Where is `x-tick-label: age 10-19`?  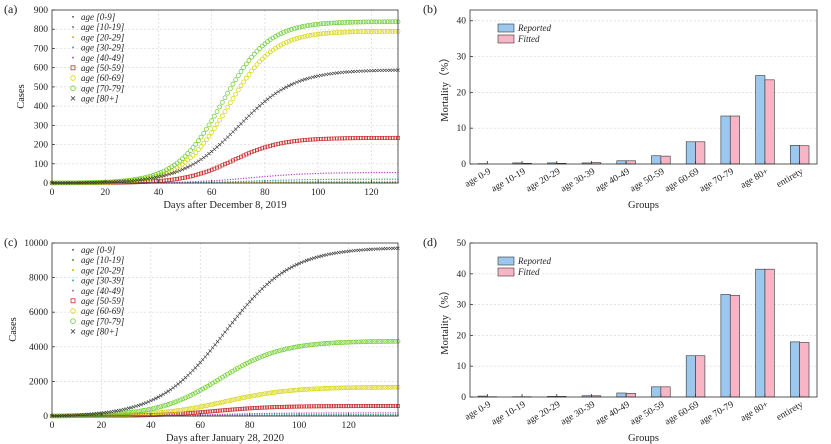 x-tick-label: age 10-19 is located at coordinates (509, 181).